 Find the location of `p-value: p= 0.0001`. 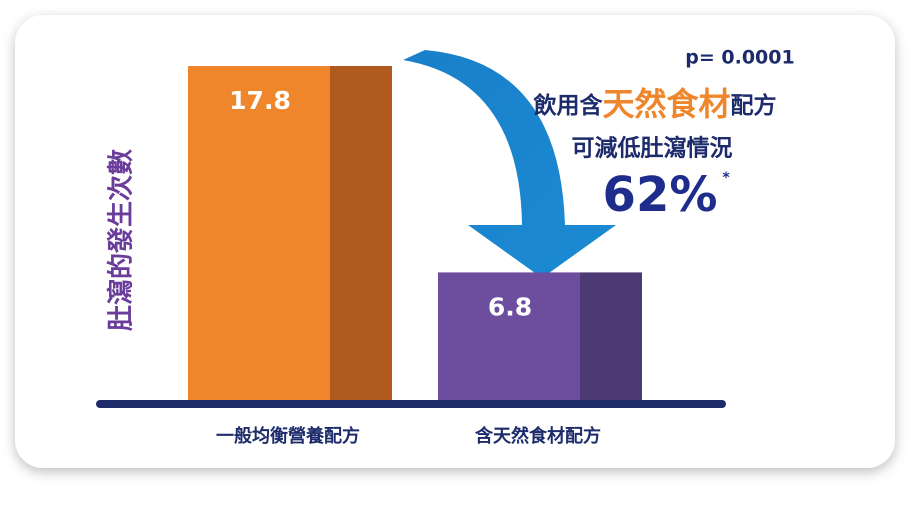

p-value: p= 0.0001 is located at coordinates (739, 58).